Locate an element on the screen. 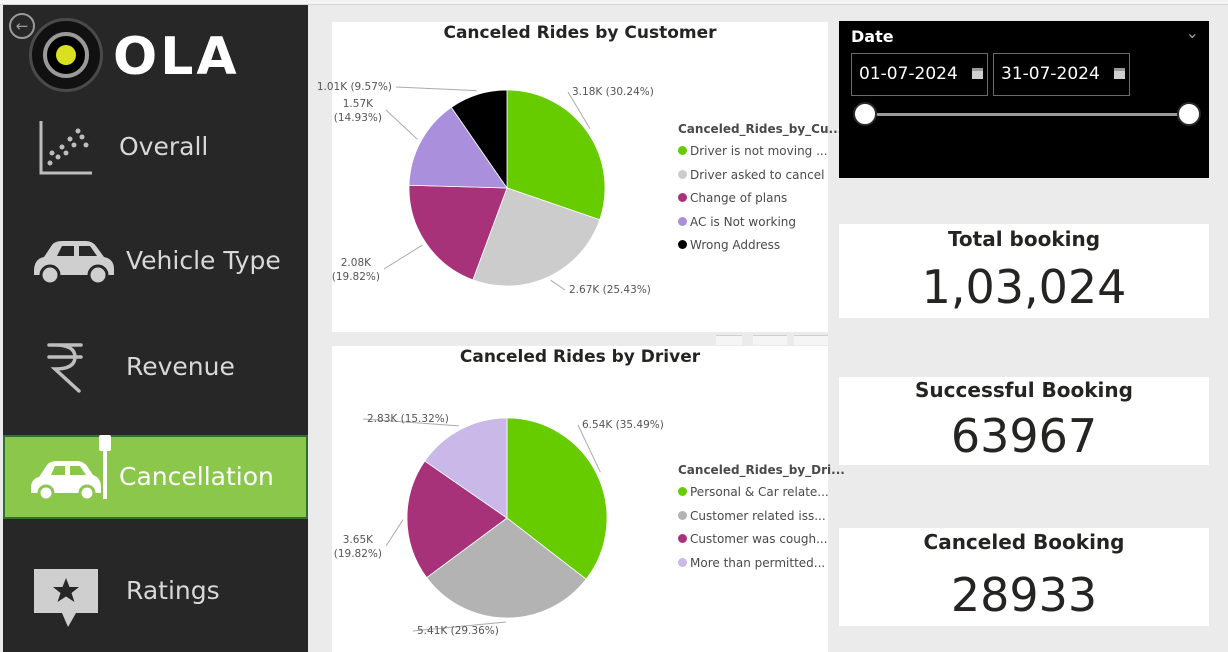  kpi-total-booking: Total booking 1,03,024 is located at coordinates (1024, 271).